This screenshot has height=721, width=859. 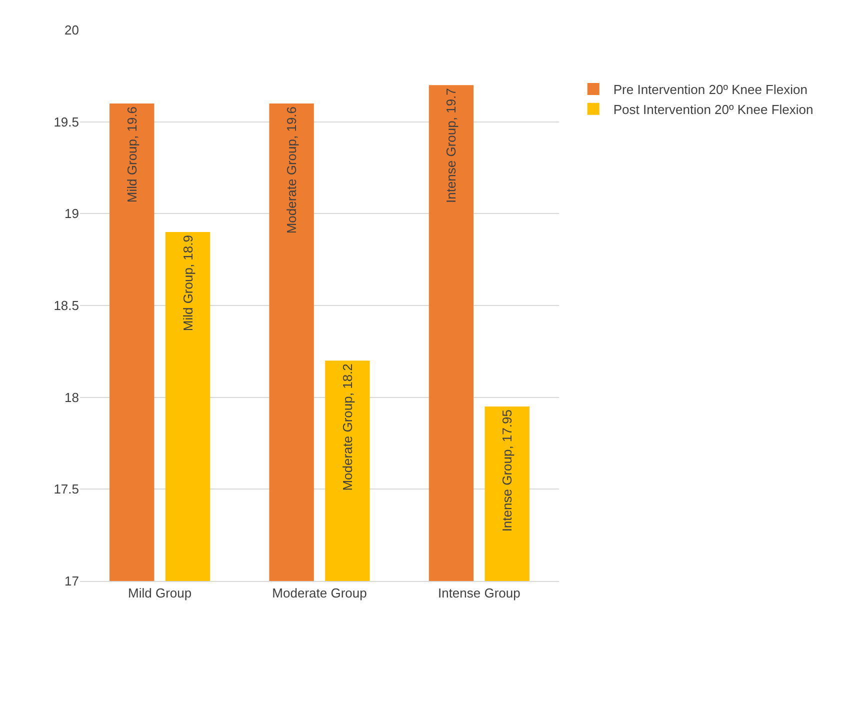 I want to click on y-tick-label: 17.5, so click(x=66, y=489).